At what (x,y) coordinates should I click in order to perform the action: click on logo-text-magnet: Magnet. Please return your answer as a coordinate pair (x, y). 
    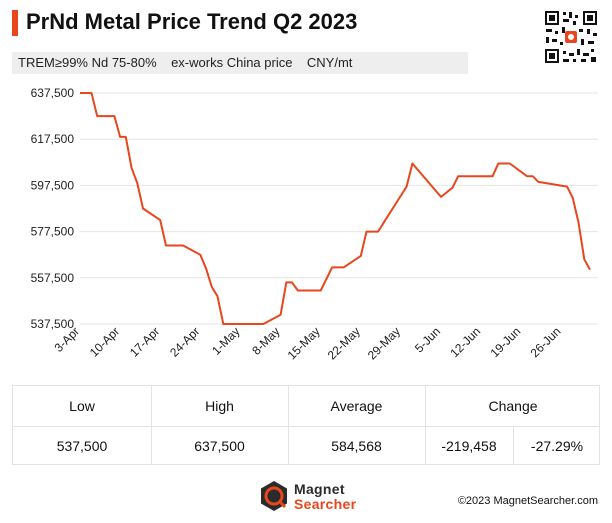
    Looking at the image, I should click on (319, 489).